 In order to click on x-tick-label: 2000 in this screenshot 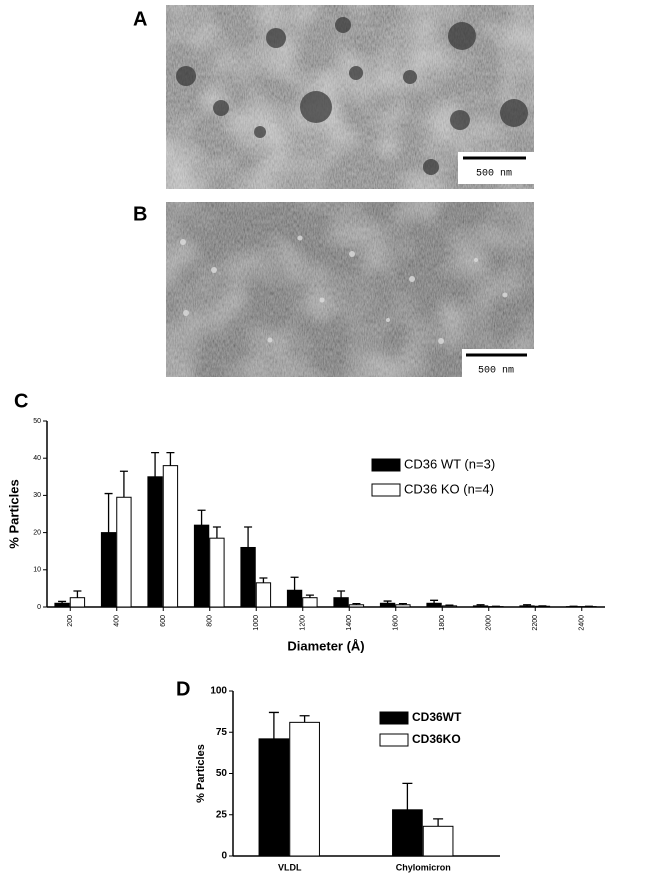, I will do `click(489, 623)`.